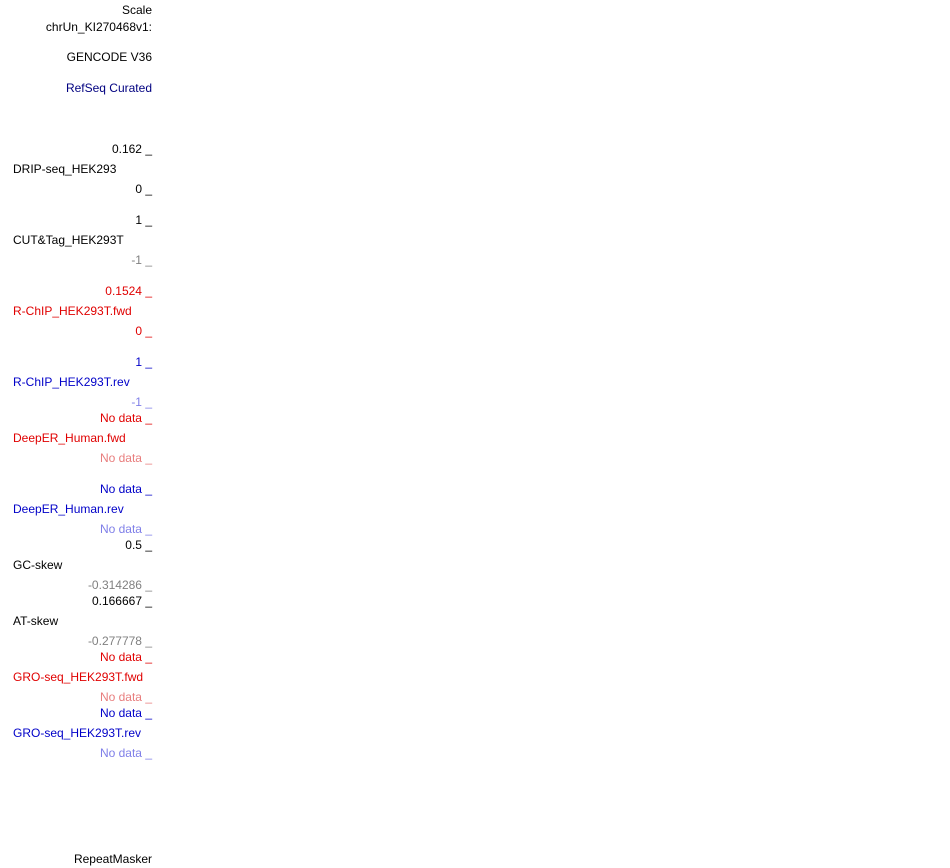  Describe the element at coordinates (138, 545) in the screenshot. I see `track-max-gc-skew: 0.5 _` at that location.